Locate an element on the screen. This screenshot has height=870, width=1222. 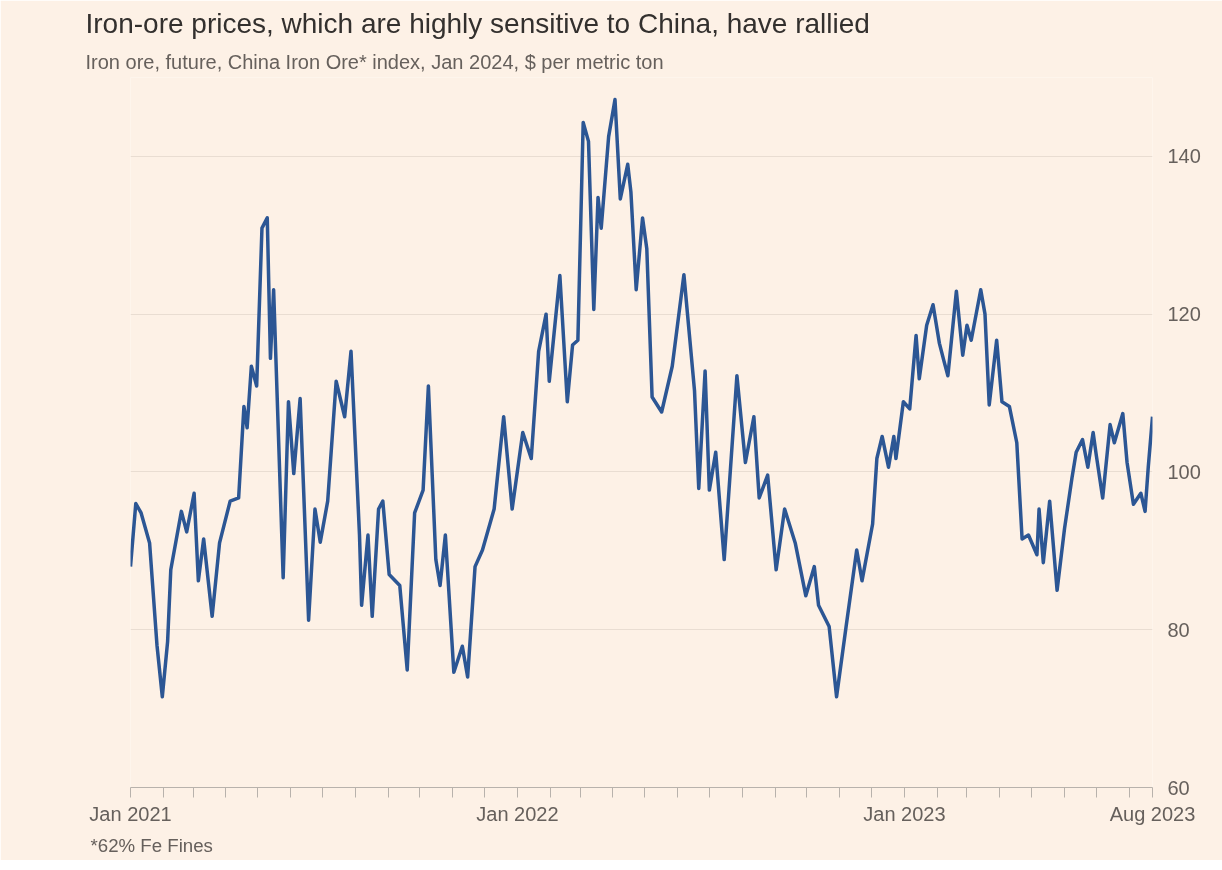
chart-subtitle: Iron ore, future, China Iron Ore* index, Jan 2024, $ per metric ton is located at coordinates (374, 61).